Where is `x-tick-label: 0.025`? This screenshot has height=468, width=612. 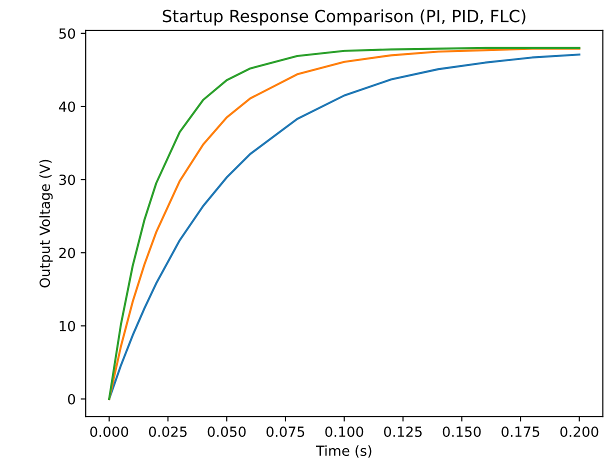
x-tick-label: 0.025 is located at coordinates (167, 431).